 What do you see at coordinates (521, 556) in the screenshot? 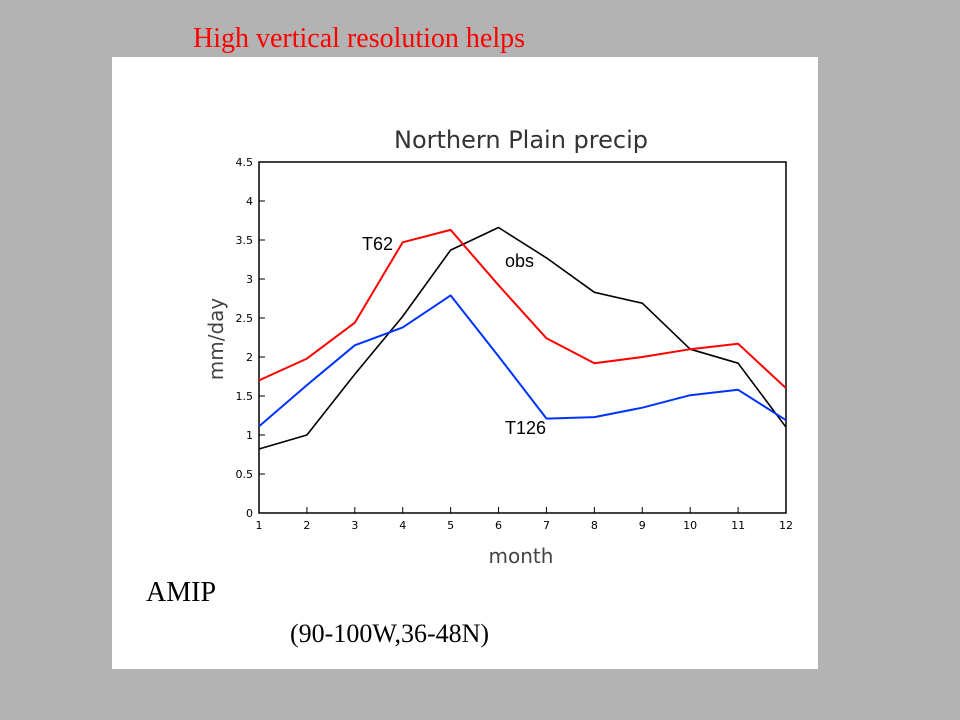
I see `x-axis-label: month` at bounding box center [521, 556].